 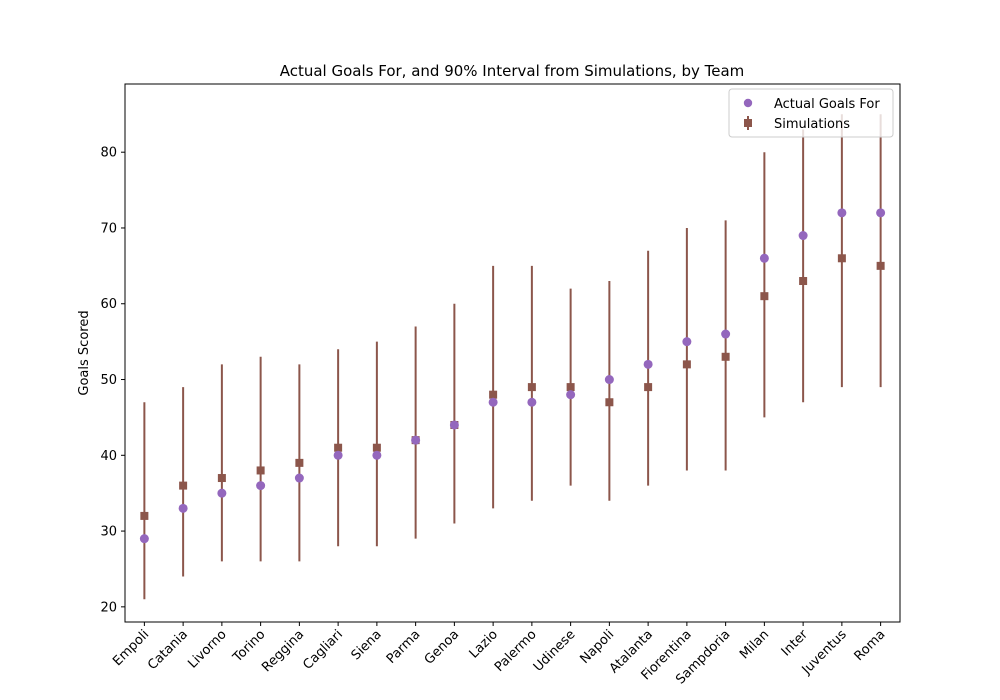 What do you see at coordinates (870, 645) in the screenshot?
I see `x-tick-label: Roma` at bounding box center [870, 645].